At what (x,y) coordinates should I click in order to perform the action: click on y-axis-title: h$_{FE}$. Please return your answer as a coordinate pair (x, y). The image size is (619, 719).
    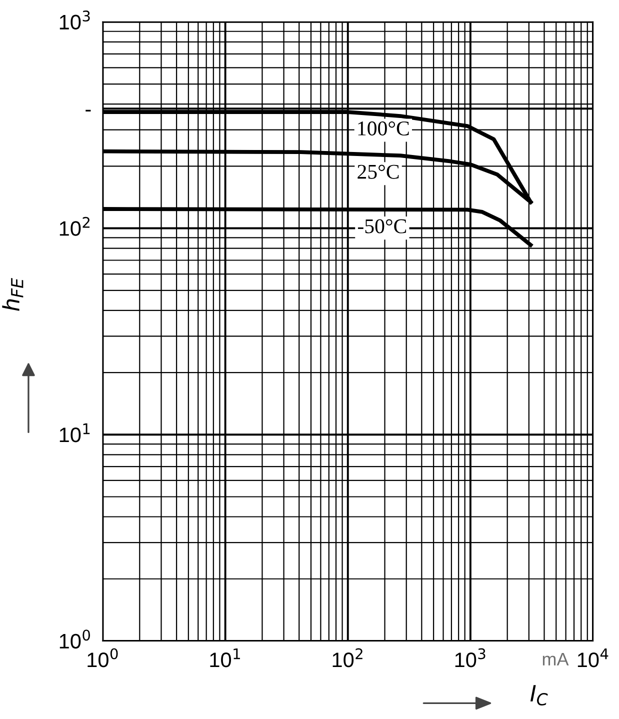
    Looking at the image, I should click on (13, 294).